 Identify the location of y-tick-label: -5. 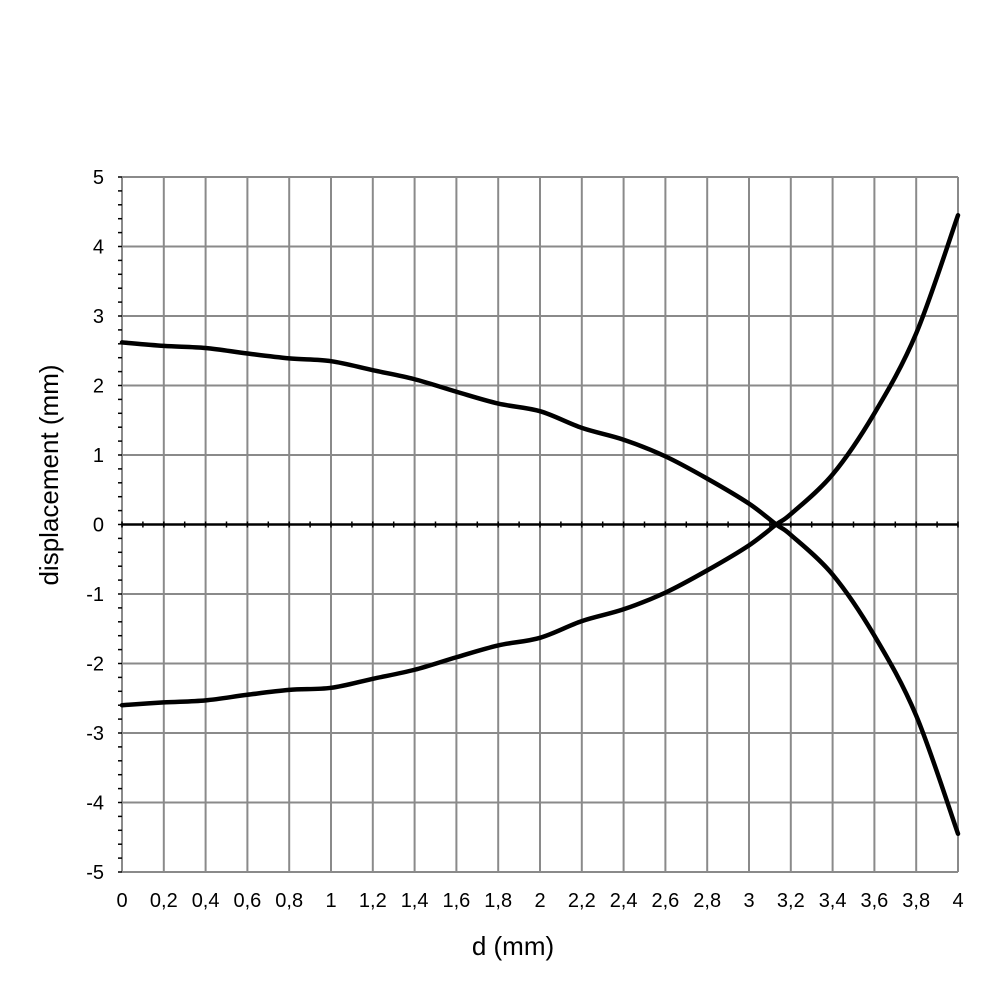
(95, 873).